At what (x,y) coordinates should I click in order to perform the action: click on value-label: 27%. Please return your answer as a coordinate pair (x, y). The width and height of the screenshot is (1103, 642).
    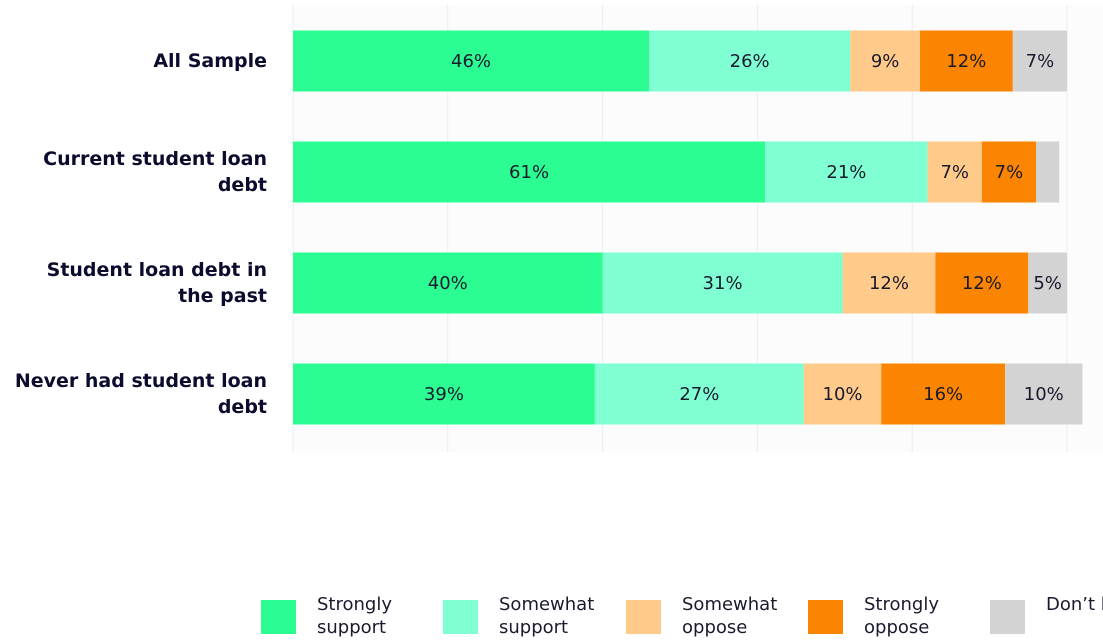
    Looking at the image, I should click on (699, 394).